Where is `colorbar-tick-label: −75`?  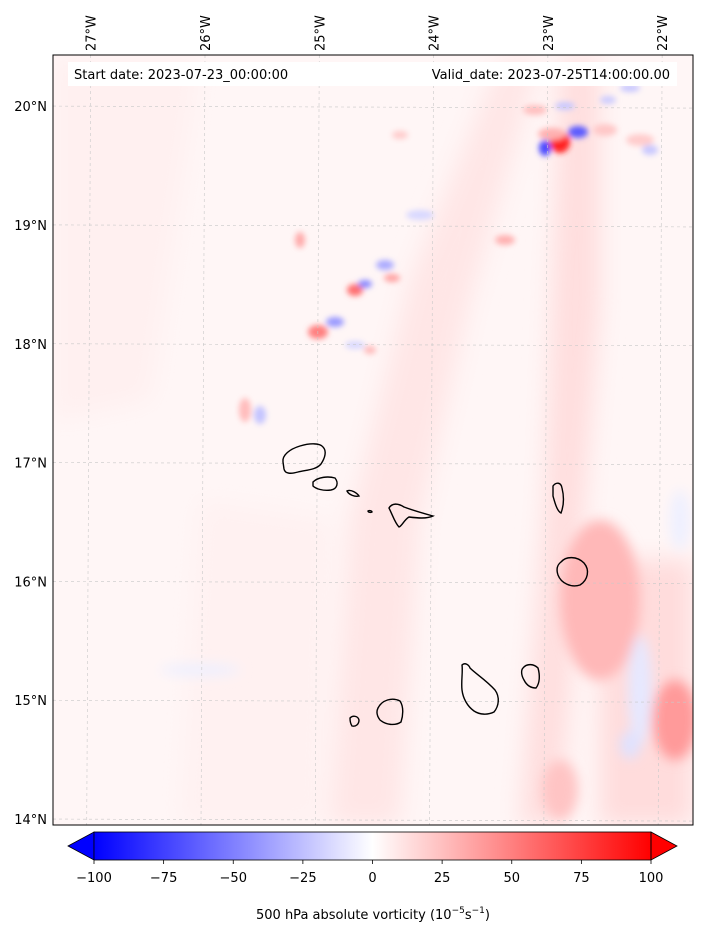 colorbar-tick-label: −75 is located at coordinates (163, 878).